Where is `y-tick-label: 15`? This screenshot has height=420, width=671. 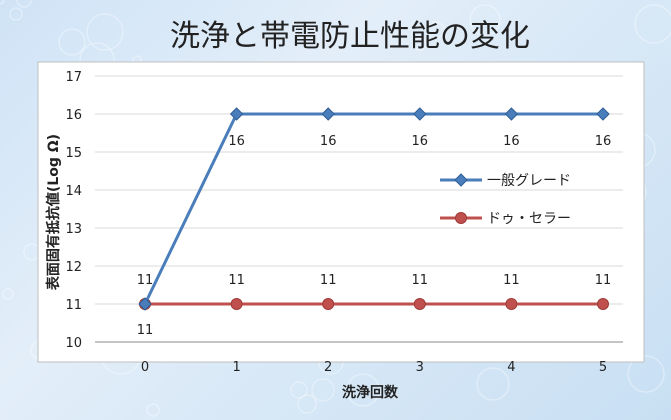
y-tick-label: 15 is located at coordinates (73, 153).